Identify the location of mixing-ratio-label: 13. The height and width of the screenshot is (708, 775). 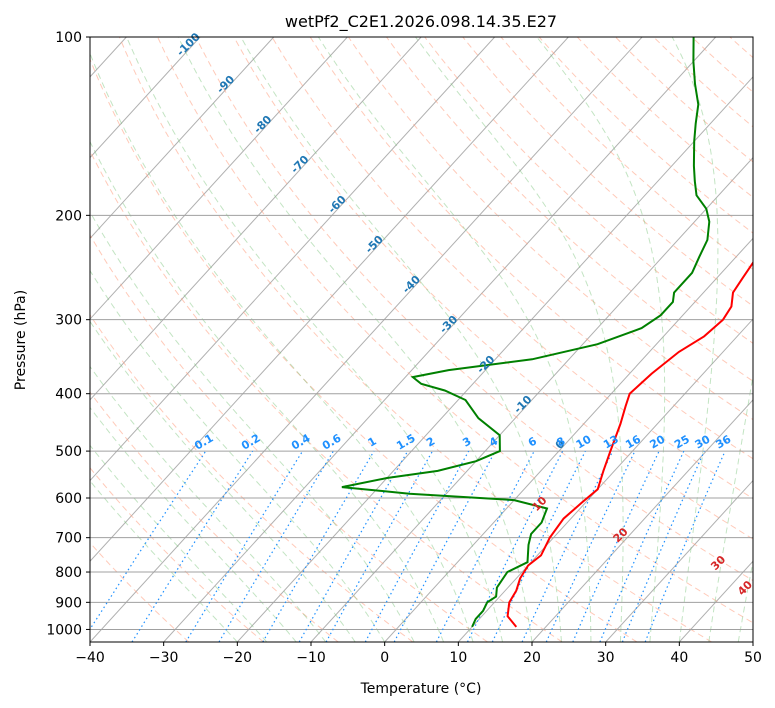
(611, 442).